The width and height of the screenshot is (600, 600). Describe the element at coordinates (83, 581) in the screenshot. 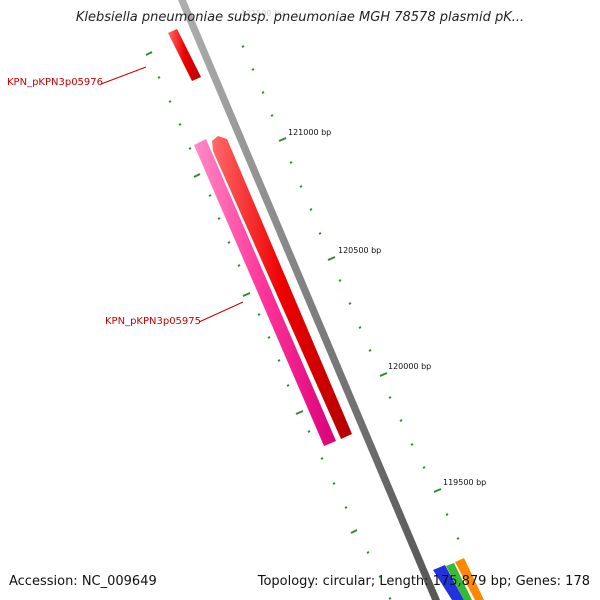

I see `accession-label: Accession: NC_009649` at that location.